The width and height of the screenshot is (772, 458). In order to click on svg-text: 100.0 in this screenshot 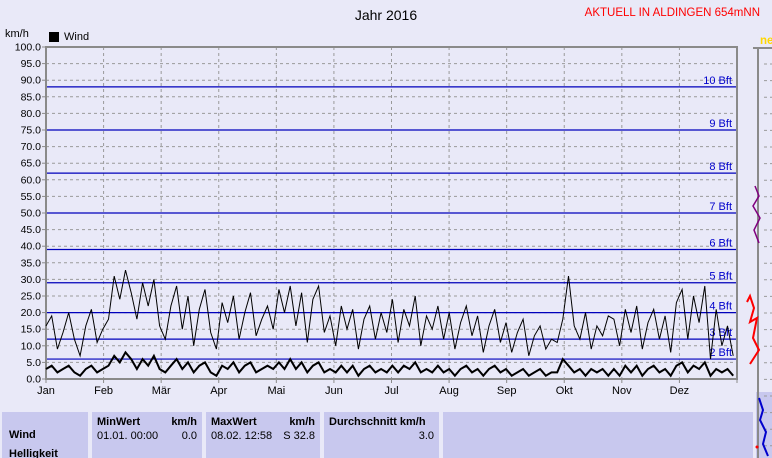, I will do `click(28, 48)`.